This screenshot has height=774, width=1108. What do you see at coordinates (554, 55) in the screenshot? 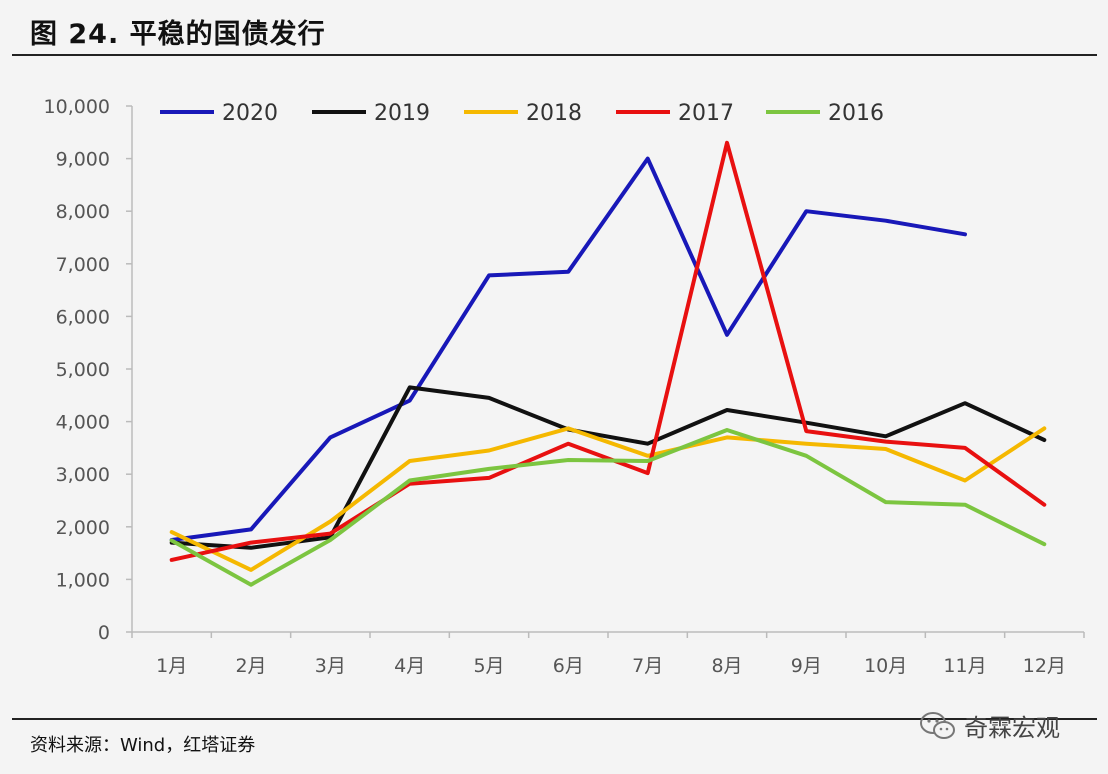
I see `top-divider` at bounding box center [554, 55].